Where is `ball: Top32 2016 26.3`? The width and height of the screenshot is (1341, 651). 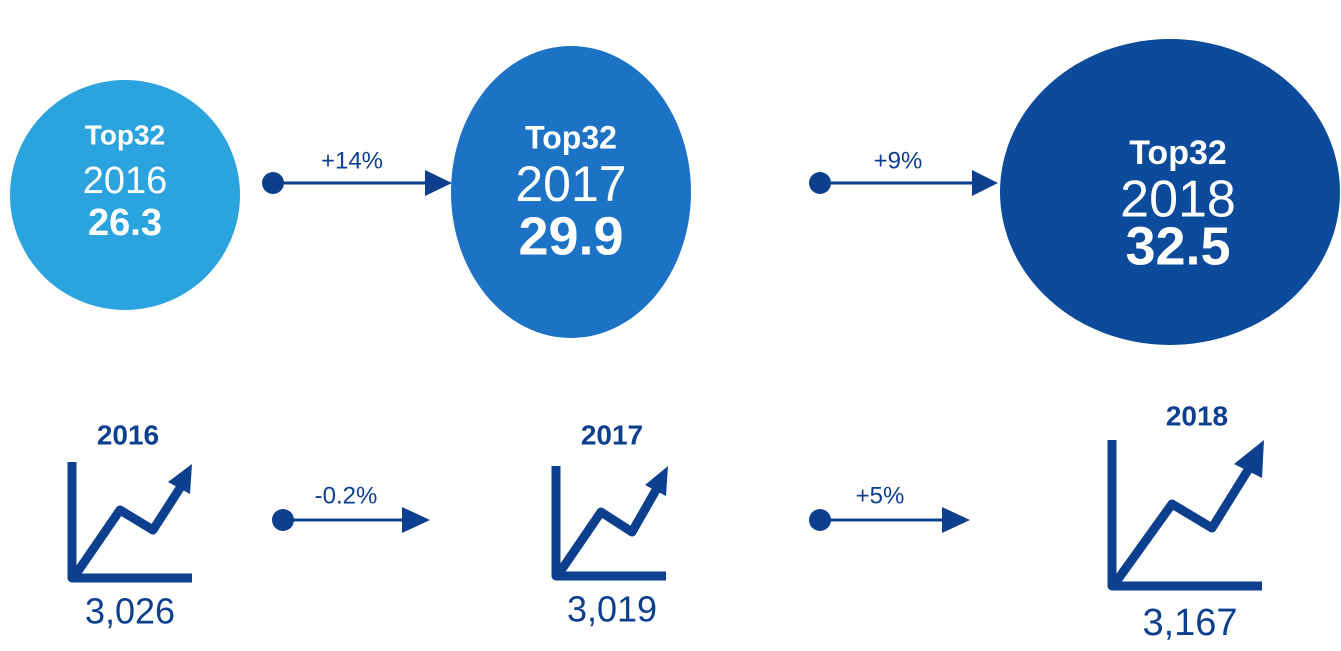
ball: Top32 2016 26.3 is located at coordinates (125, 195).